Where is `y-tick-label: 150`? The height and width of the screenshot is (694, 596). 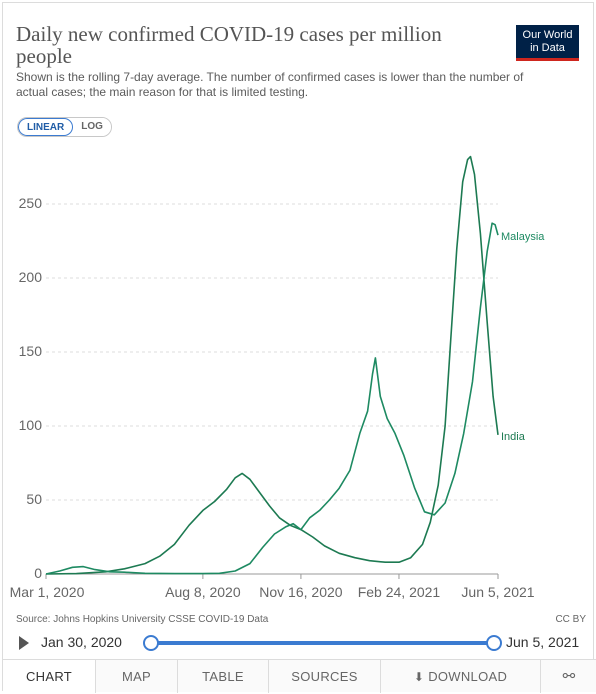 y-tick-label: 150 is located at coordinates (31, 351).